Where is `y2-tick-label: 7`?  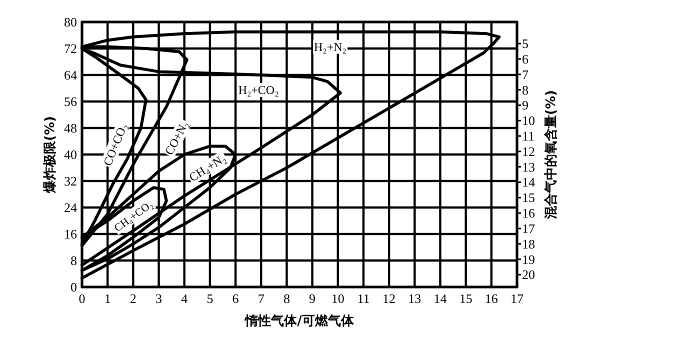 y2-tick-label: 7 is located at coordinates (525, 74).